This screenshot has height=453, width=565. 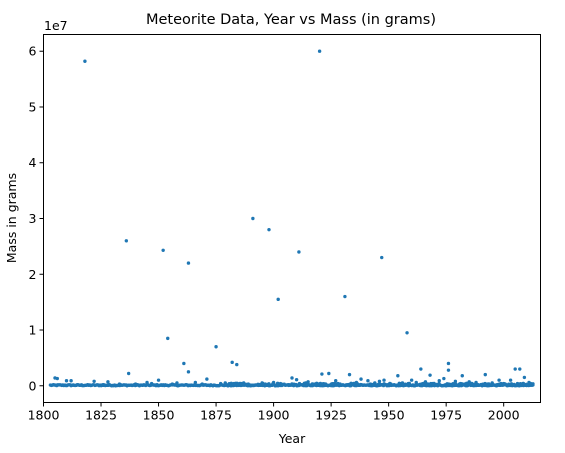 What do you see at coordinates (274, 415) in the screenshot?
I see `x-tick-label: 1900` at bounding box center [274, 415].